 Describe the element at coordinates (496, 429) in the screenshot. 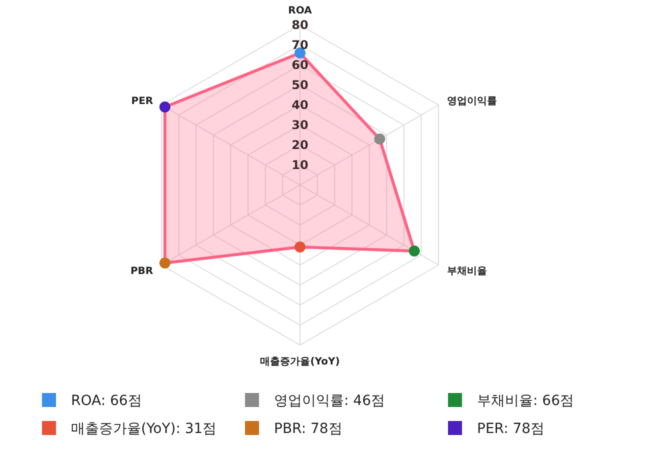

I see `legend-item: PER: 78점` at that location.